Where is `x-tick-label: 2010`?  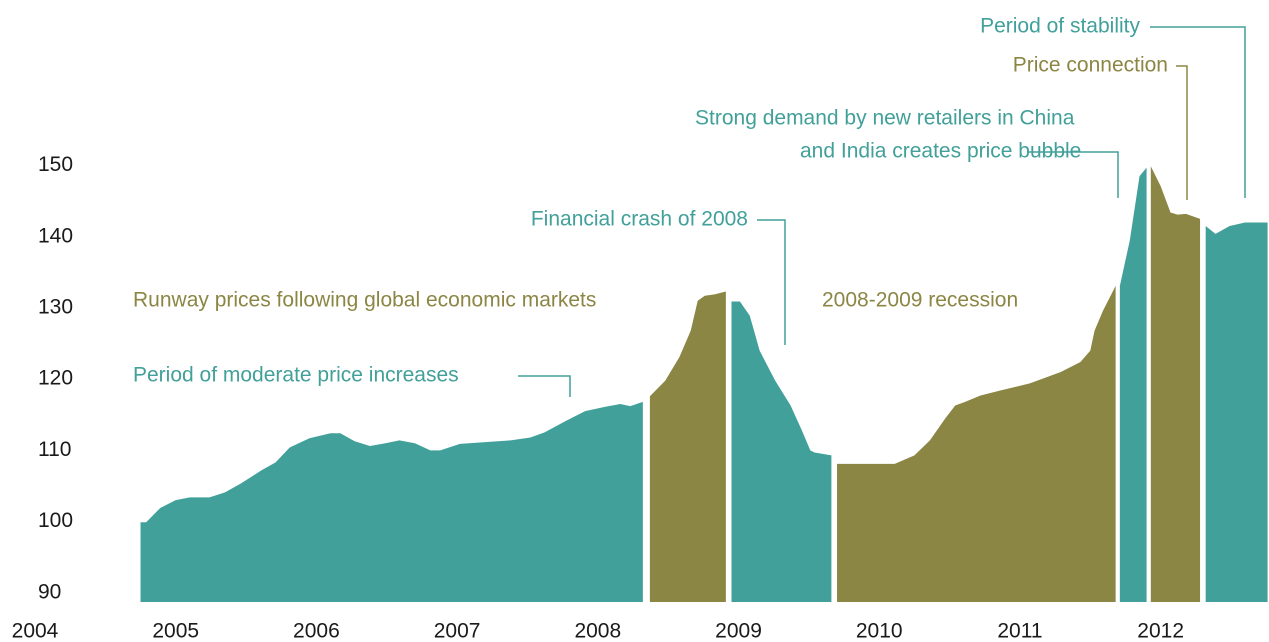
x-tick-label: 2010 is located at coordinates (879, 631).